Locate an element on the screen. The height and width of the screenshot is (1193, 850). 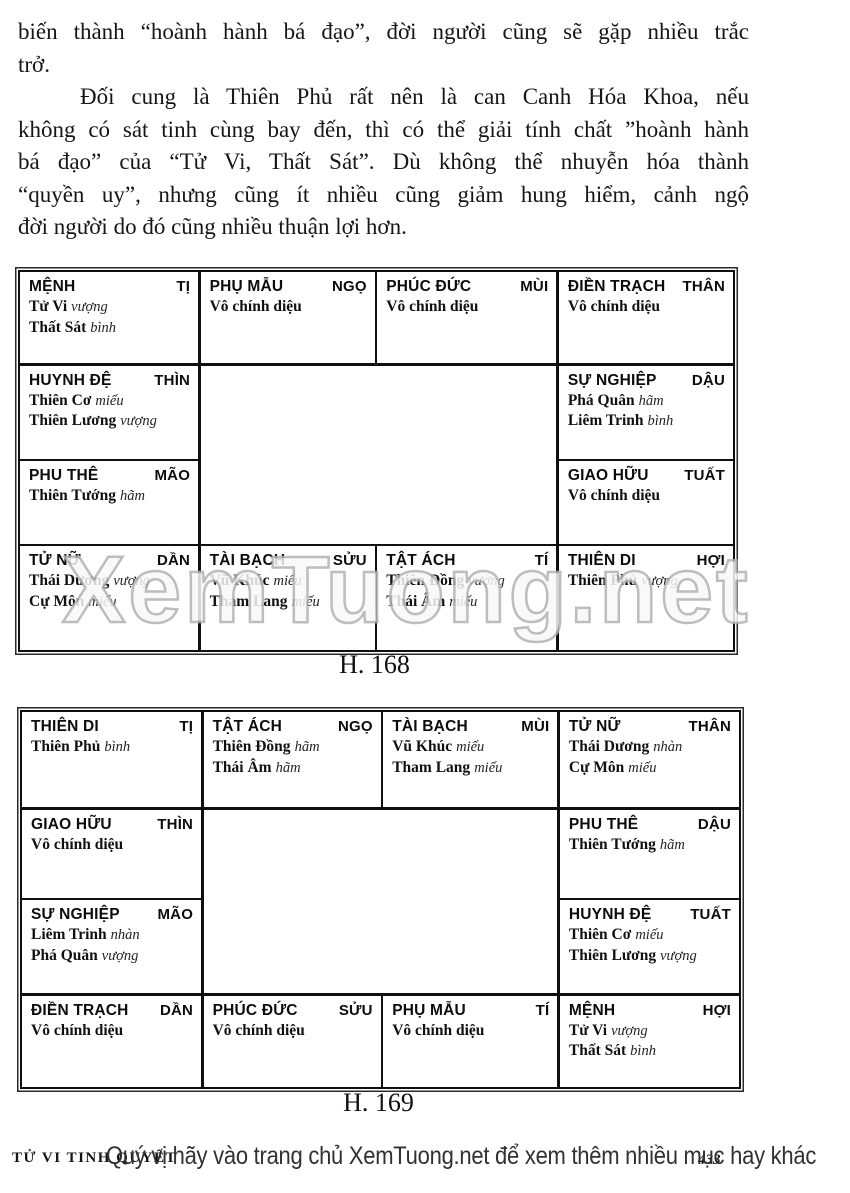
star-line: Thái Dương nhàn is located at coordinates (650, 747).